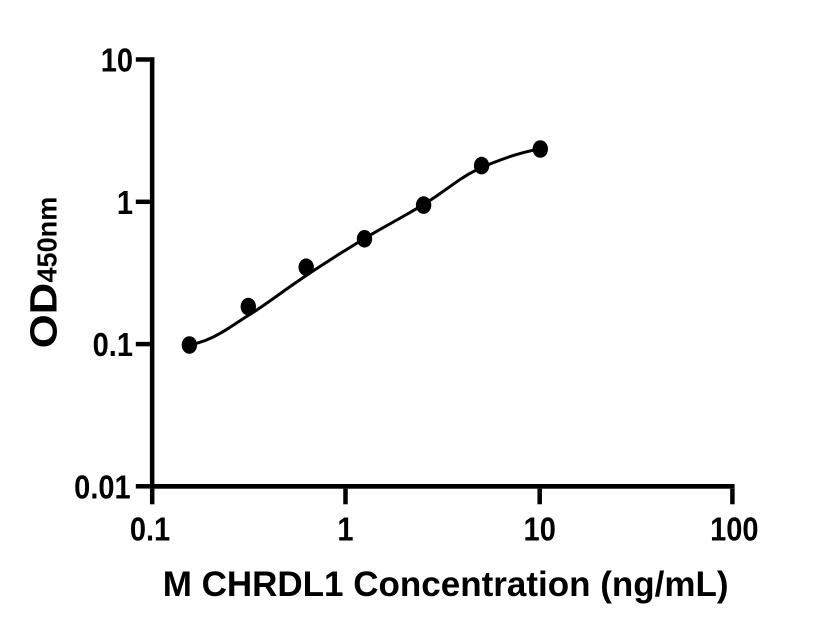 The height and width of the screenshot is (640, 816). Describe the element at coordinates (446, 584) in the screenshot. I see `svg-text: M CHRDL1 Concentration (ng/mL)` at that location.